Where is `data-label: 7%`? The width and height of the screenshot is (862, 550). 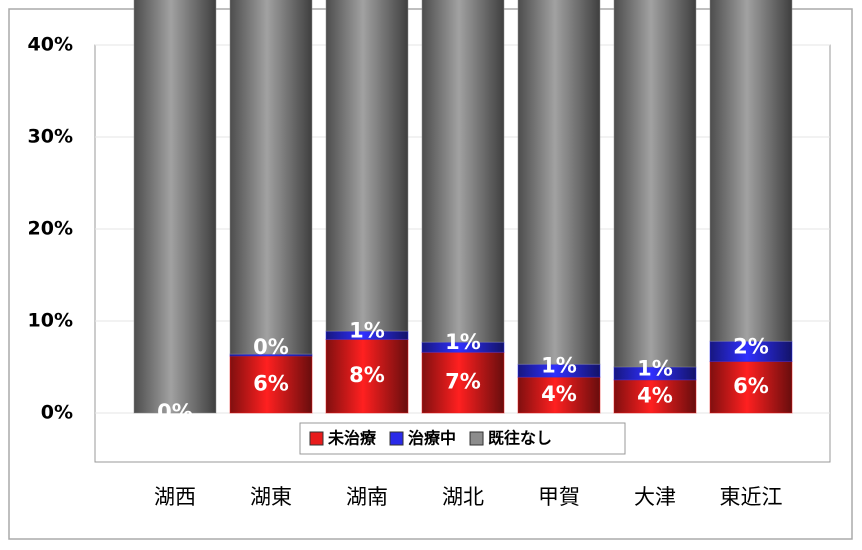
data-label: 7% is located at coordinates (463, 382).